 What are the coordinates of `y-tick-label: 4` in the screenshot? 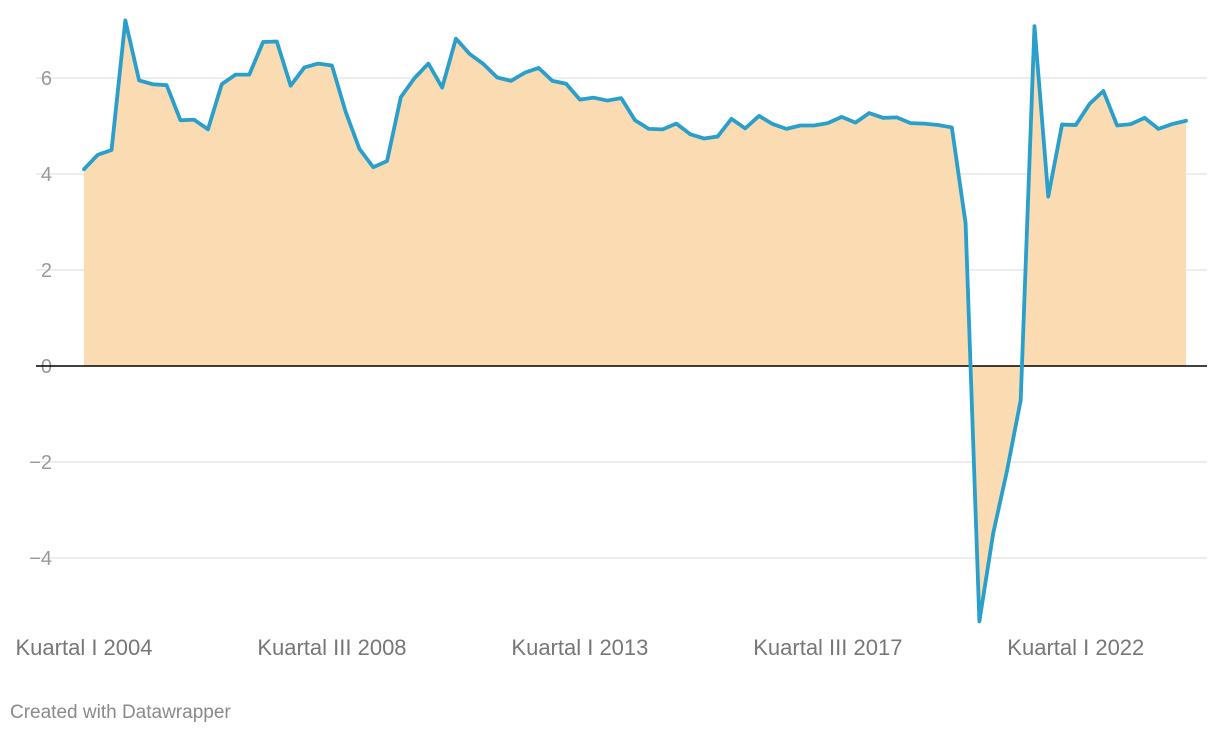 It's located at (46, 175).